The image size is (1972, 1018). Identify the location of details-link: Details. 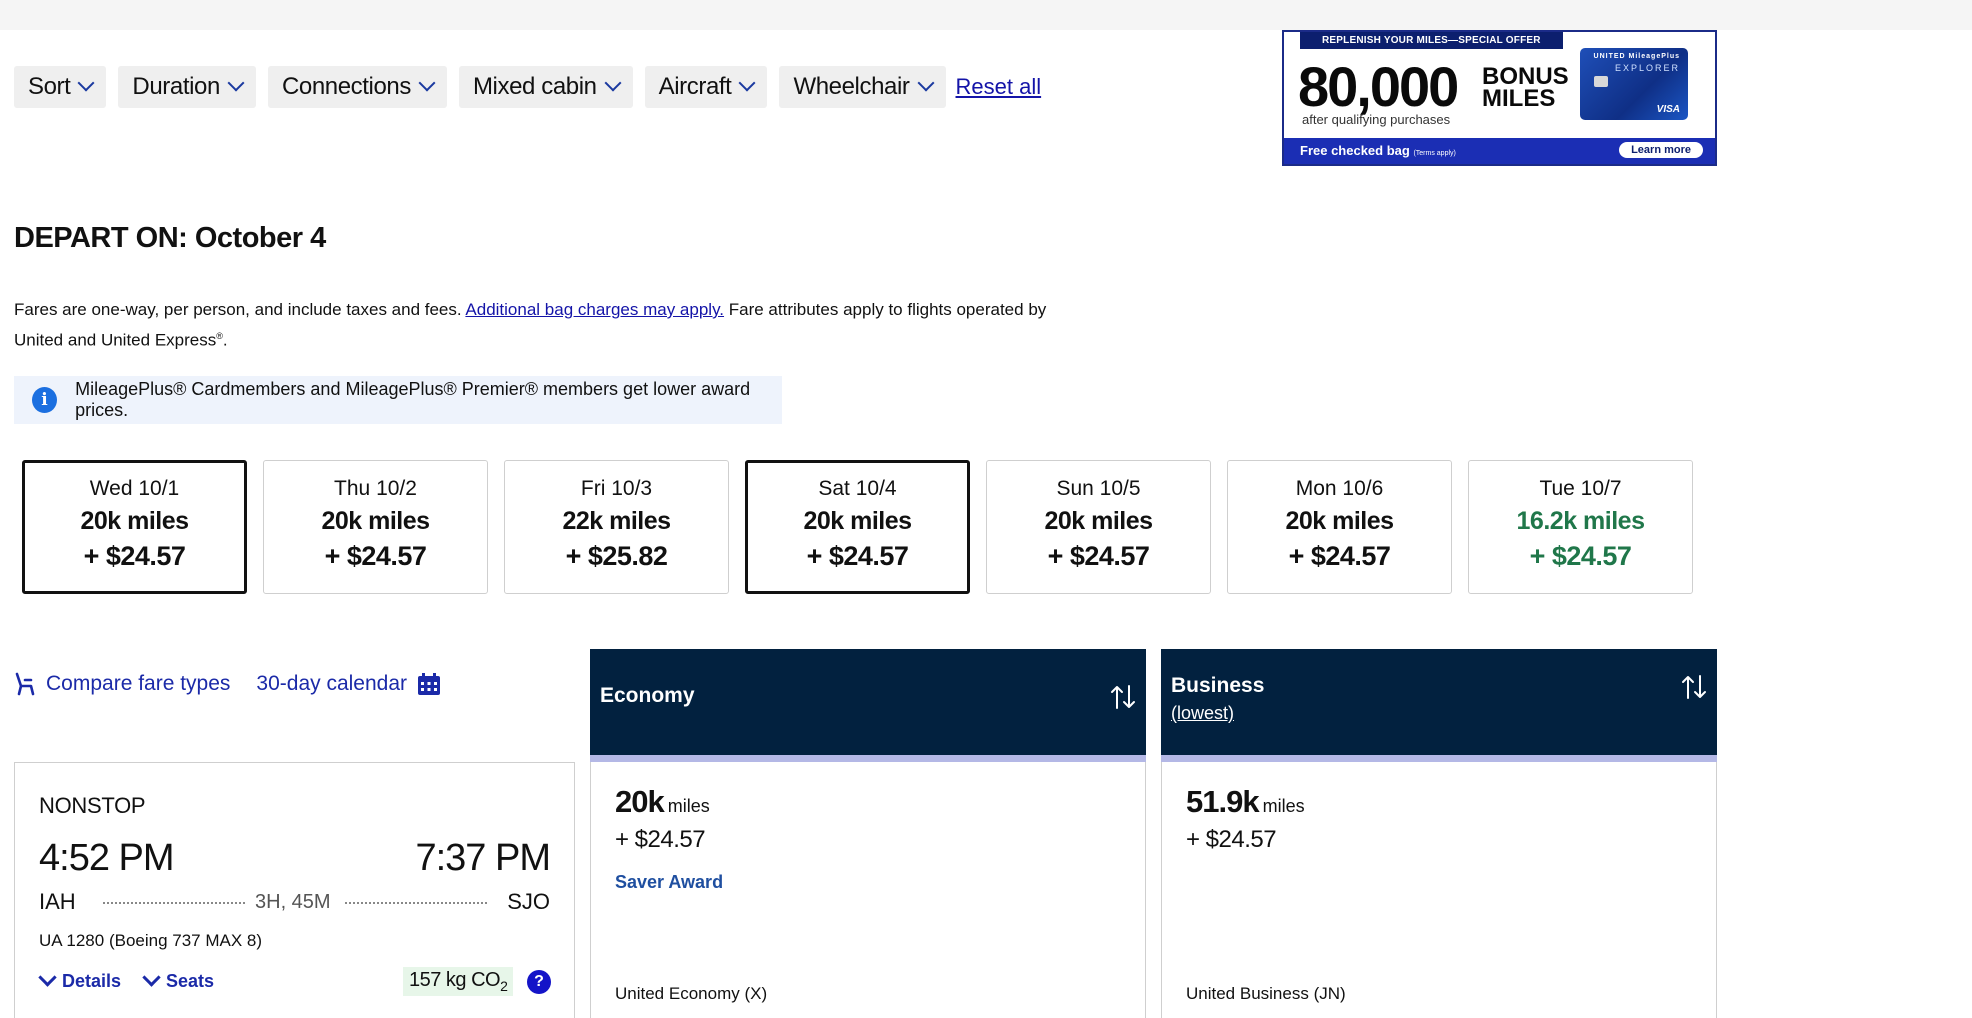
(80, 980).